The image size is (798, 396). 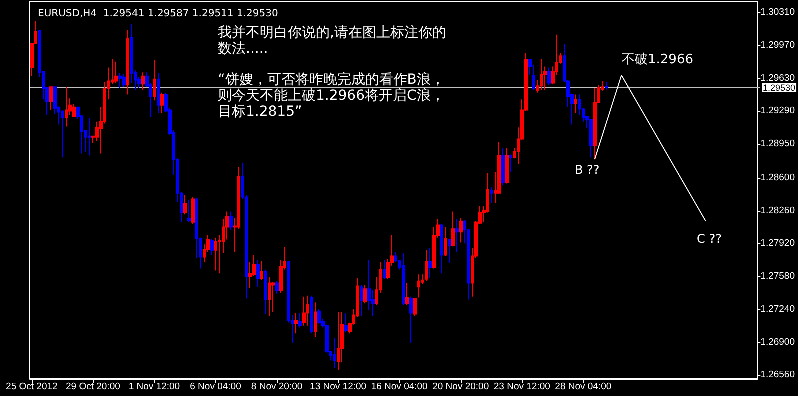 I want to click on x-tick-label: 1 Nov 12:00, so click(x=154, y=387).